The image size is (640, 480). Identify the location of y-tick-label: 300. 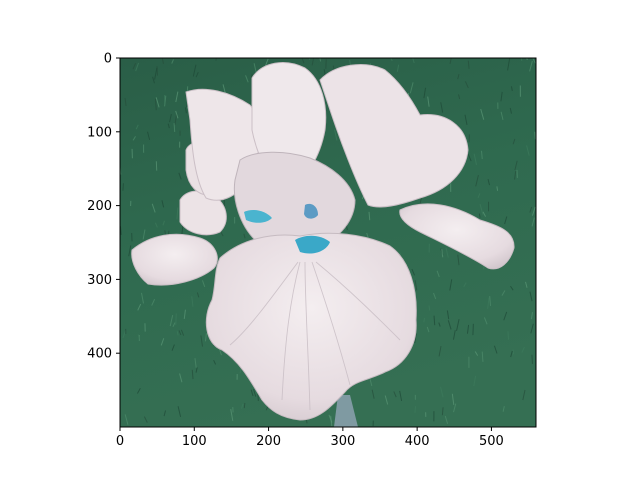
(99, 280).